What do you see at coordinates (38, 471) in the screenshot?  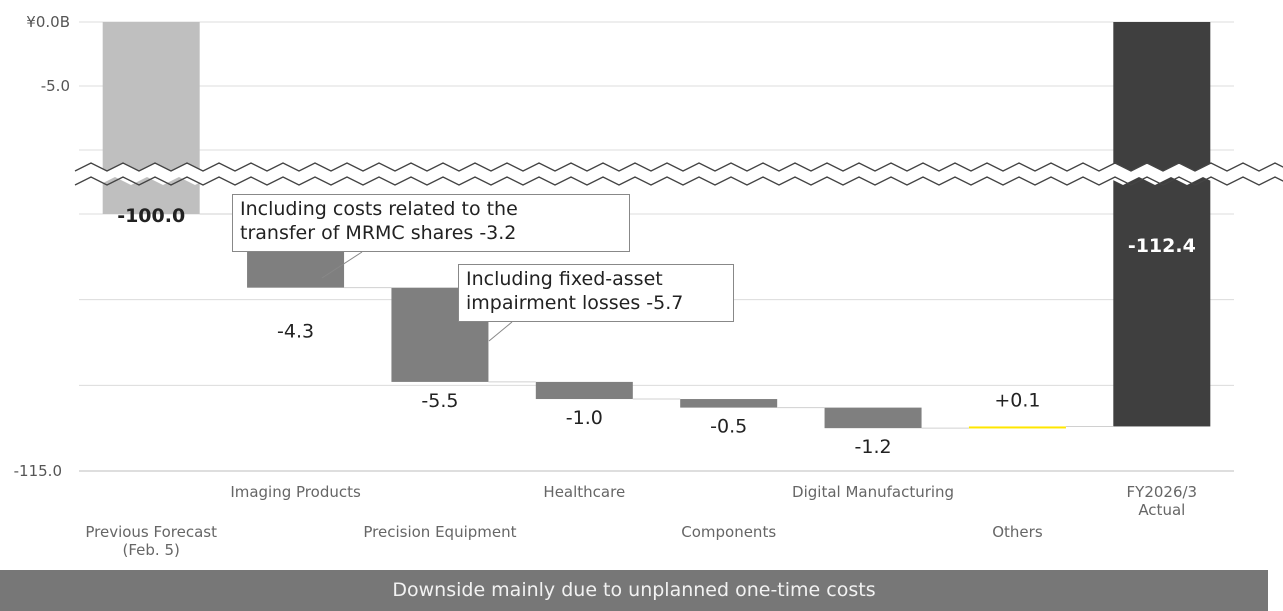 I see `y-tick-label: -115.0` at bounding box center [38, 471].